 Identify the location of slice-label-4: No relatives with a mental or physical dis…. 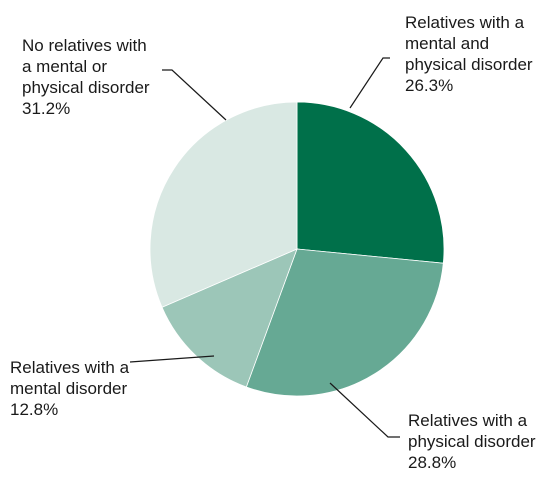
(86, 77).